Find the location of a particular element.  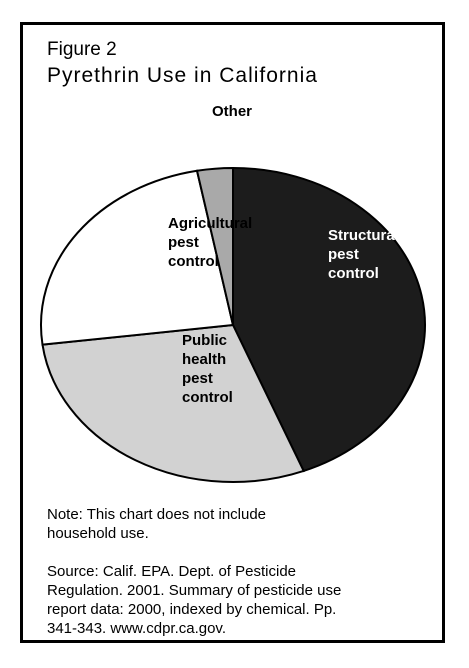

slice-label: Other is located at coordinates (232, 111).